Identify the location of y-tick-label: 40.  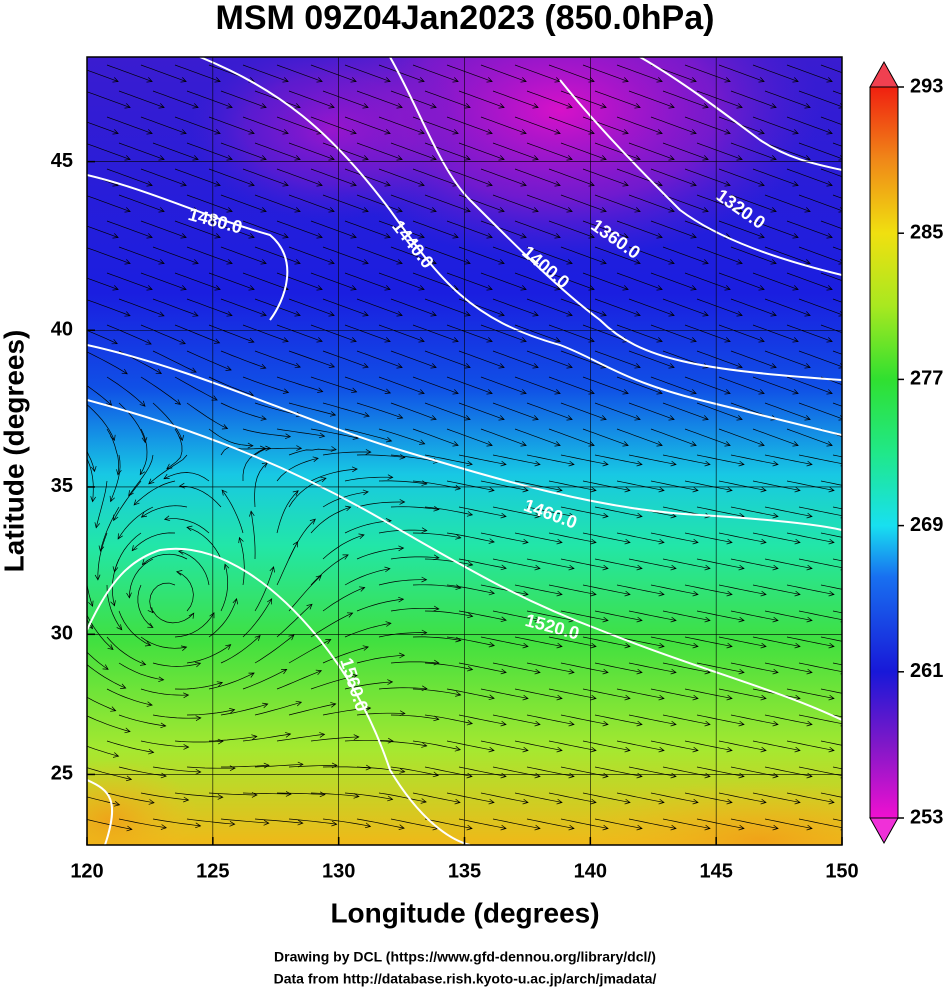
(62, 330).